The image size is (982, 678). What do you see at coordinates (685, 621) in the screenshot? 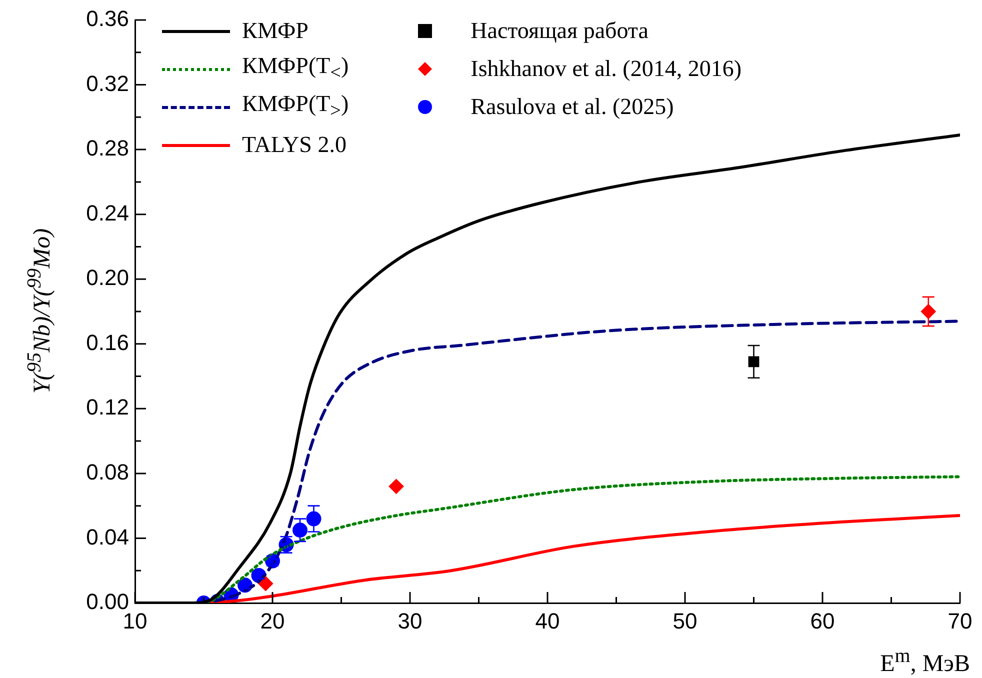
I see `x-tick-label: 50` at bounding box center [685, 621].